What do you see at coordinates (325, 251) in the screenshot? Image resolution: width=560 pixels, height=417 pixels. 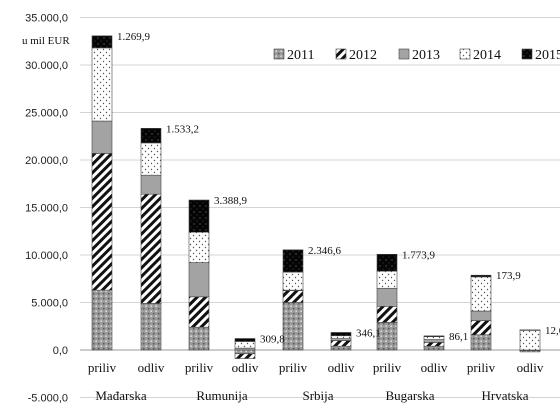 I see `bar-annotation: 2.346,6` at bounding box center [325, 251].